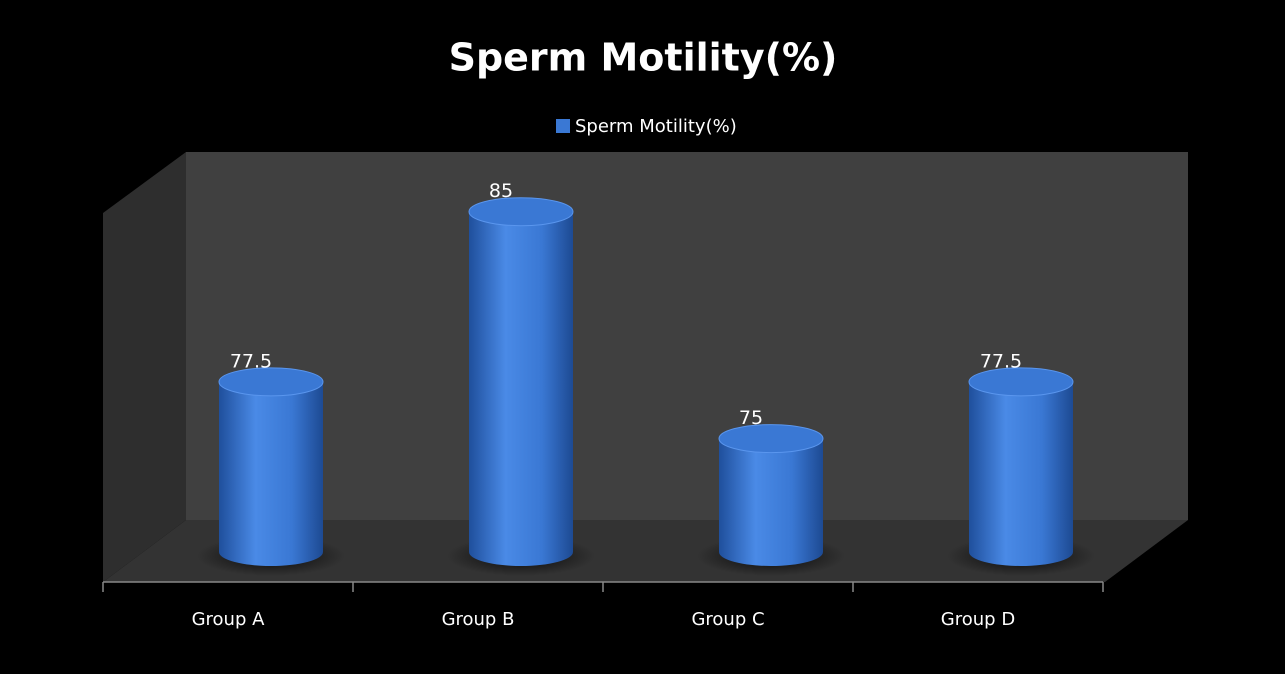 The height and width of the screenshot is (674, 1285). What do you see at coordinates (478, 619) in the screenshot?
I see `x-tick-label: Group B` at bounding box center [478, 619].